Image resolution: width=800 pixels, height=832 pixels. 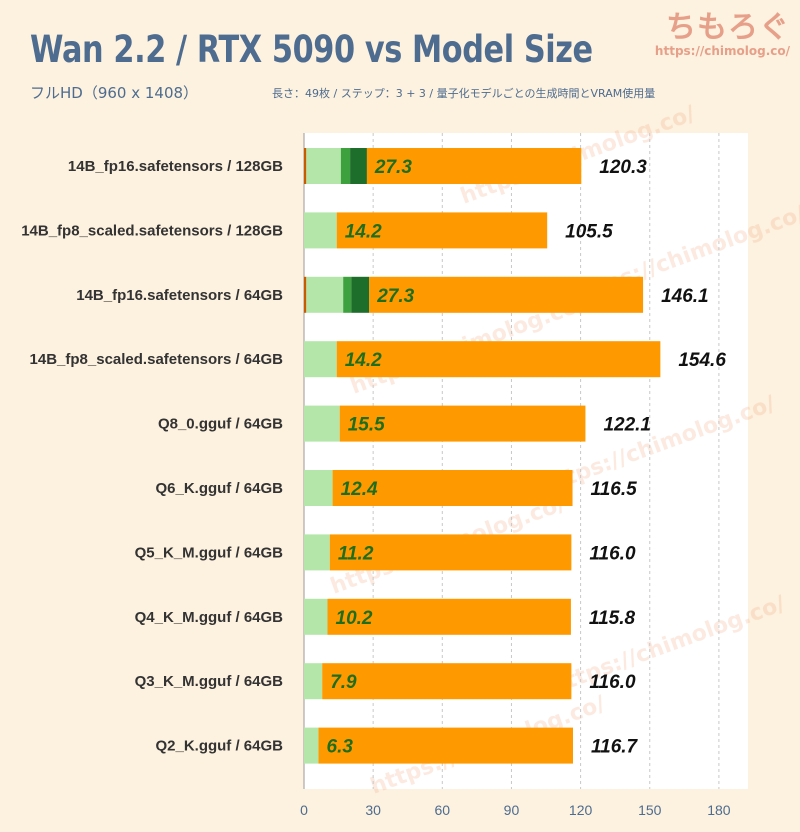 What do you see at coordinates (443, 810) in the screenshot?
I see `x-tick-label: 60` at bounding box center [443, 810].